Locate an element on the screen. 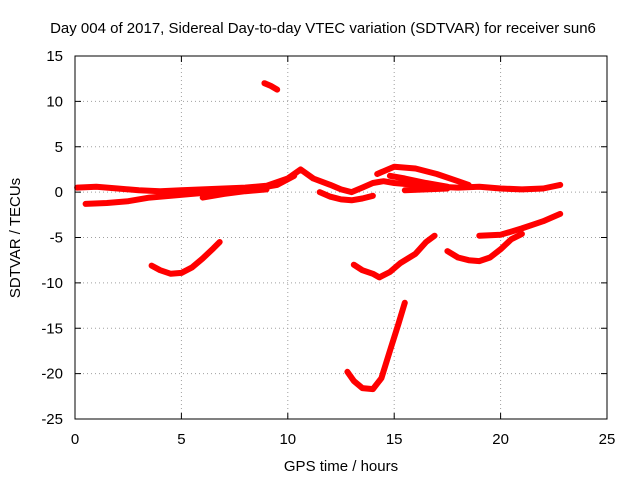  y-tick-label: -5 is located at coordinates (56, 238).